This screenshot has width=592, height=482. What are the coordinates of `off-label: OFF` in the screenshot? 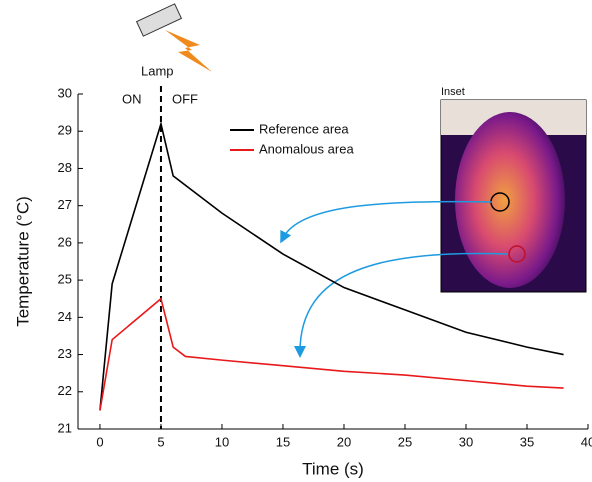 It's located at (185, 98).